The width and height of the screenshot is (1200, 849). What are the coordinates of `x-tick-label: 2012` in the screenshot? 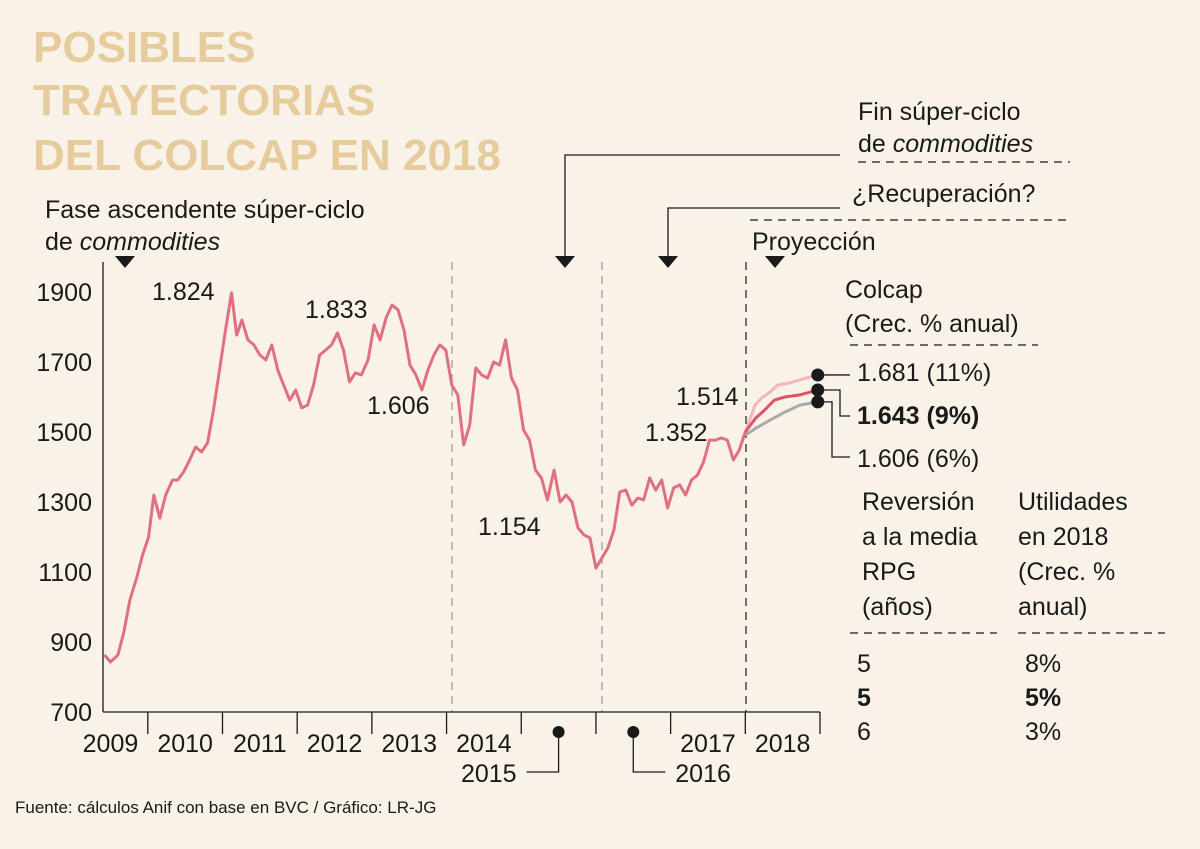 It's located at (335, 744).